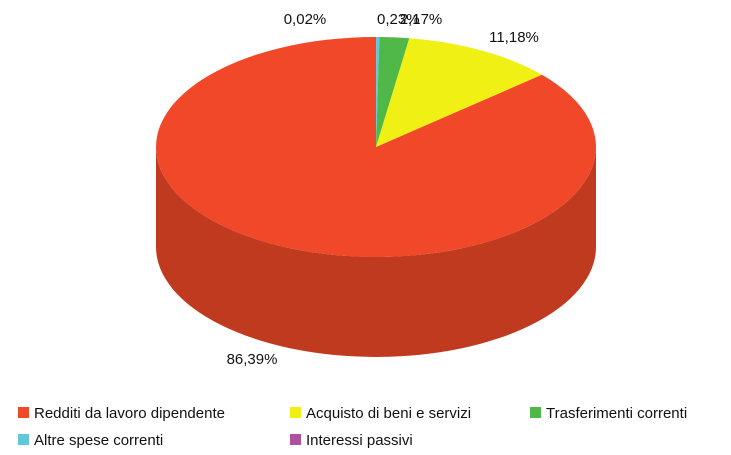 The height and width of the screenshot is (455, 731). What do you see at coordinates (252, 359) in the screenshot?
I see `data-label: 86,39%` at bounding box center [252, 359].